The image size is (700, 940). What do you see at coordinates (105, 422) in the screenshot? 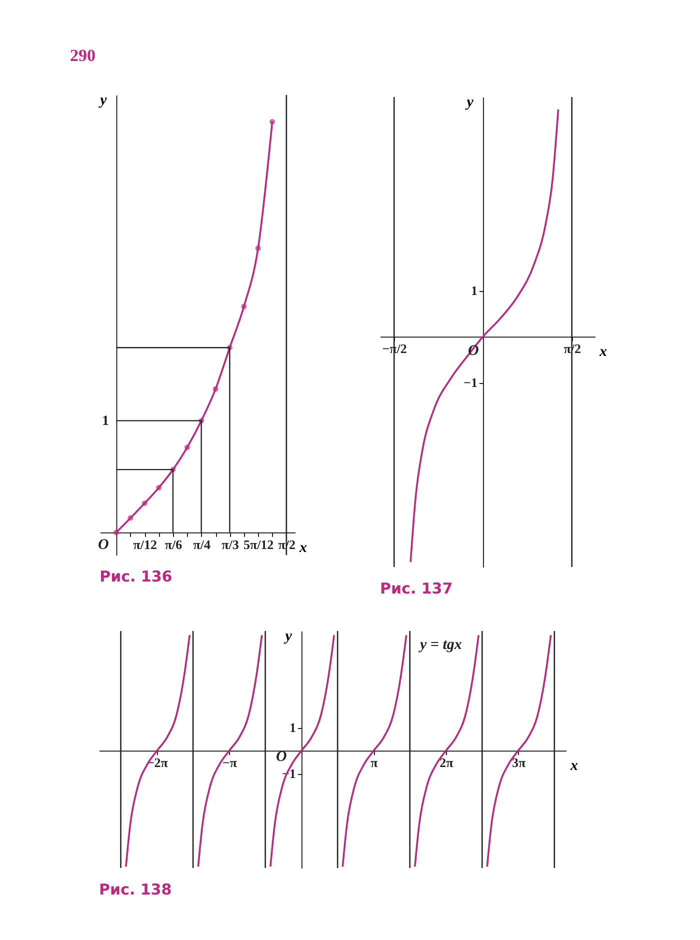
I see `annotation: 1` at bounding box center [105, 422].